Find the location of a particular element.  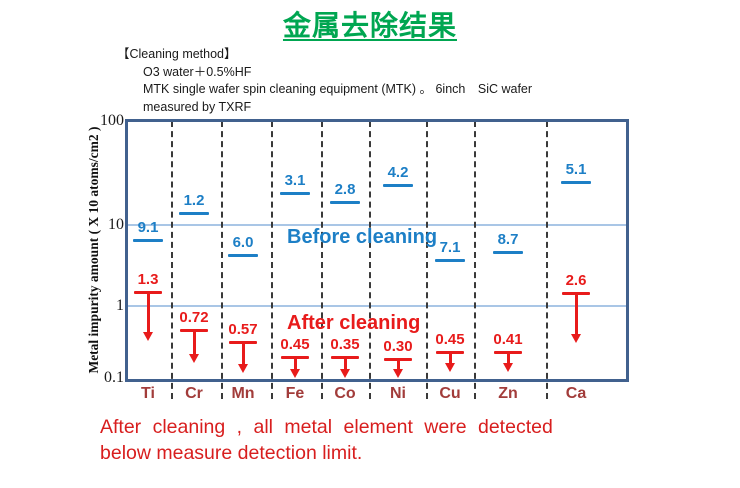

y-tick-label: 1 is located at coordinates (120, 305).